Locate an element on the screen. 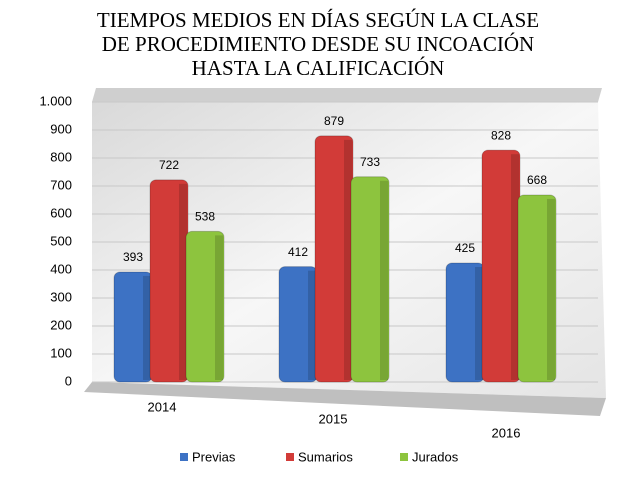 The height and width of the screenshot is (477, 637). y-tick-label: 400 is located at coordinates (61, 268).